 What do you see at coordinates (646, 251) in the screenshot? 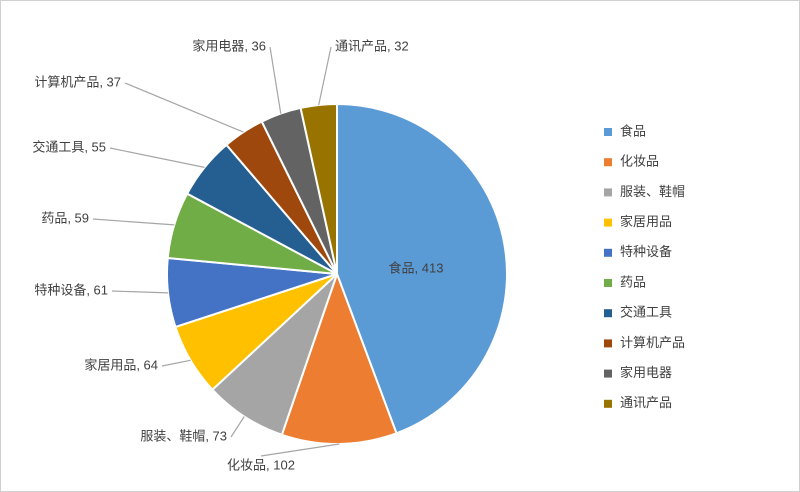
I see `legend-item-label: 特种设备` at bounding box center [646, 251].